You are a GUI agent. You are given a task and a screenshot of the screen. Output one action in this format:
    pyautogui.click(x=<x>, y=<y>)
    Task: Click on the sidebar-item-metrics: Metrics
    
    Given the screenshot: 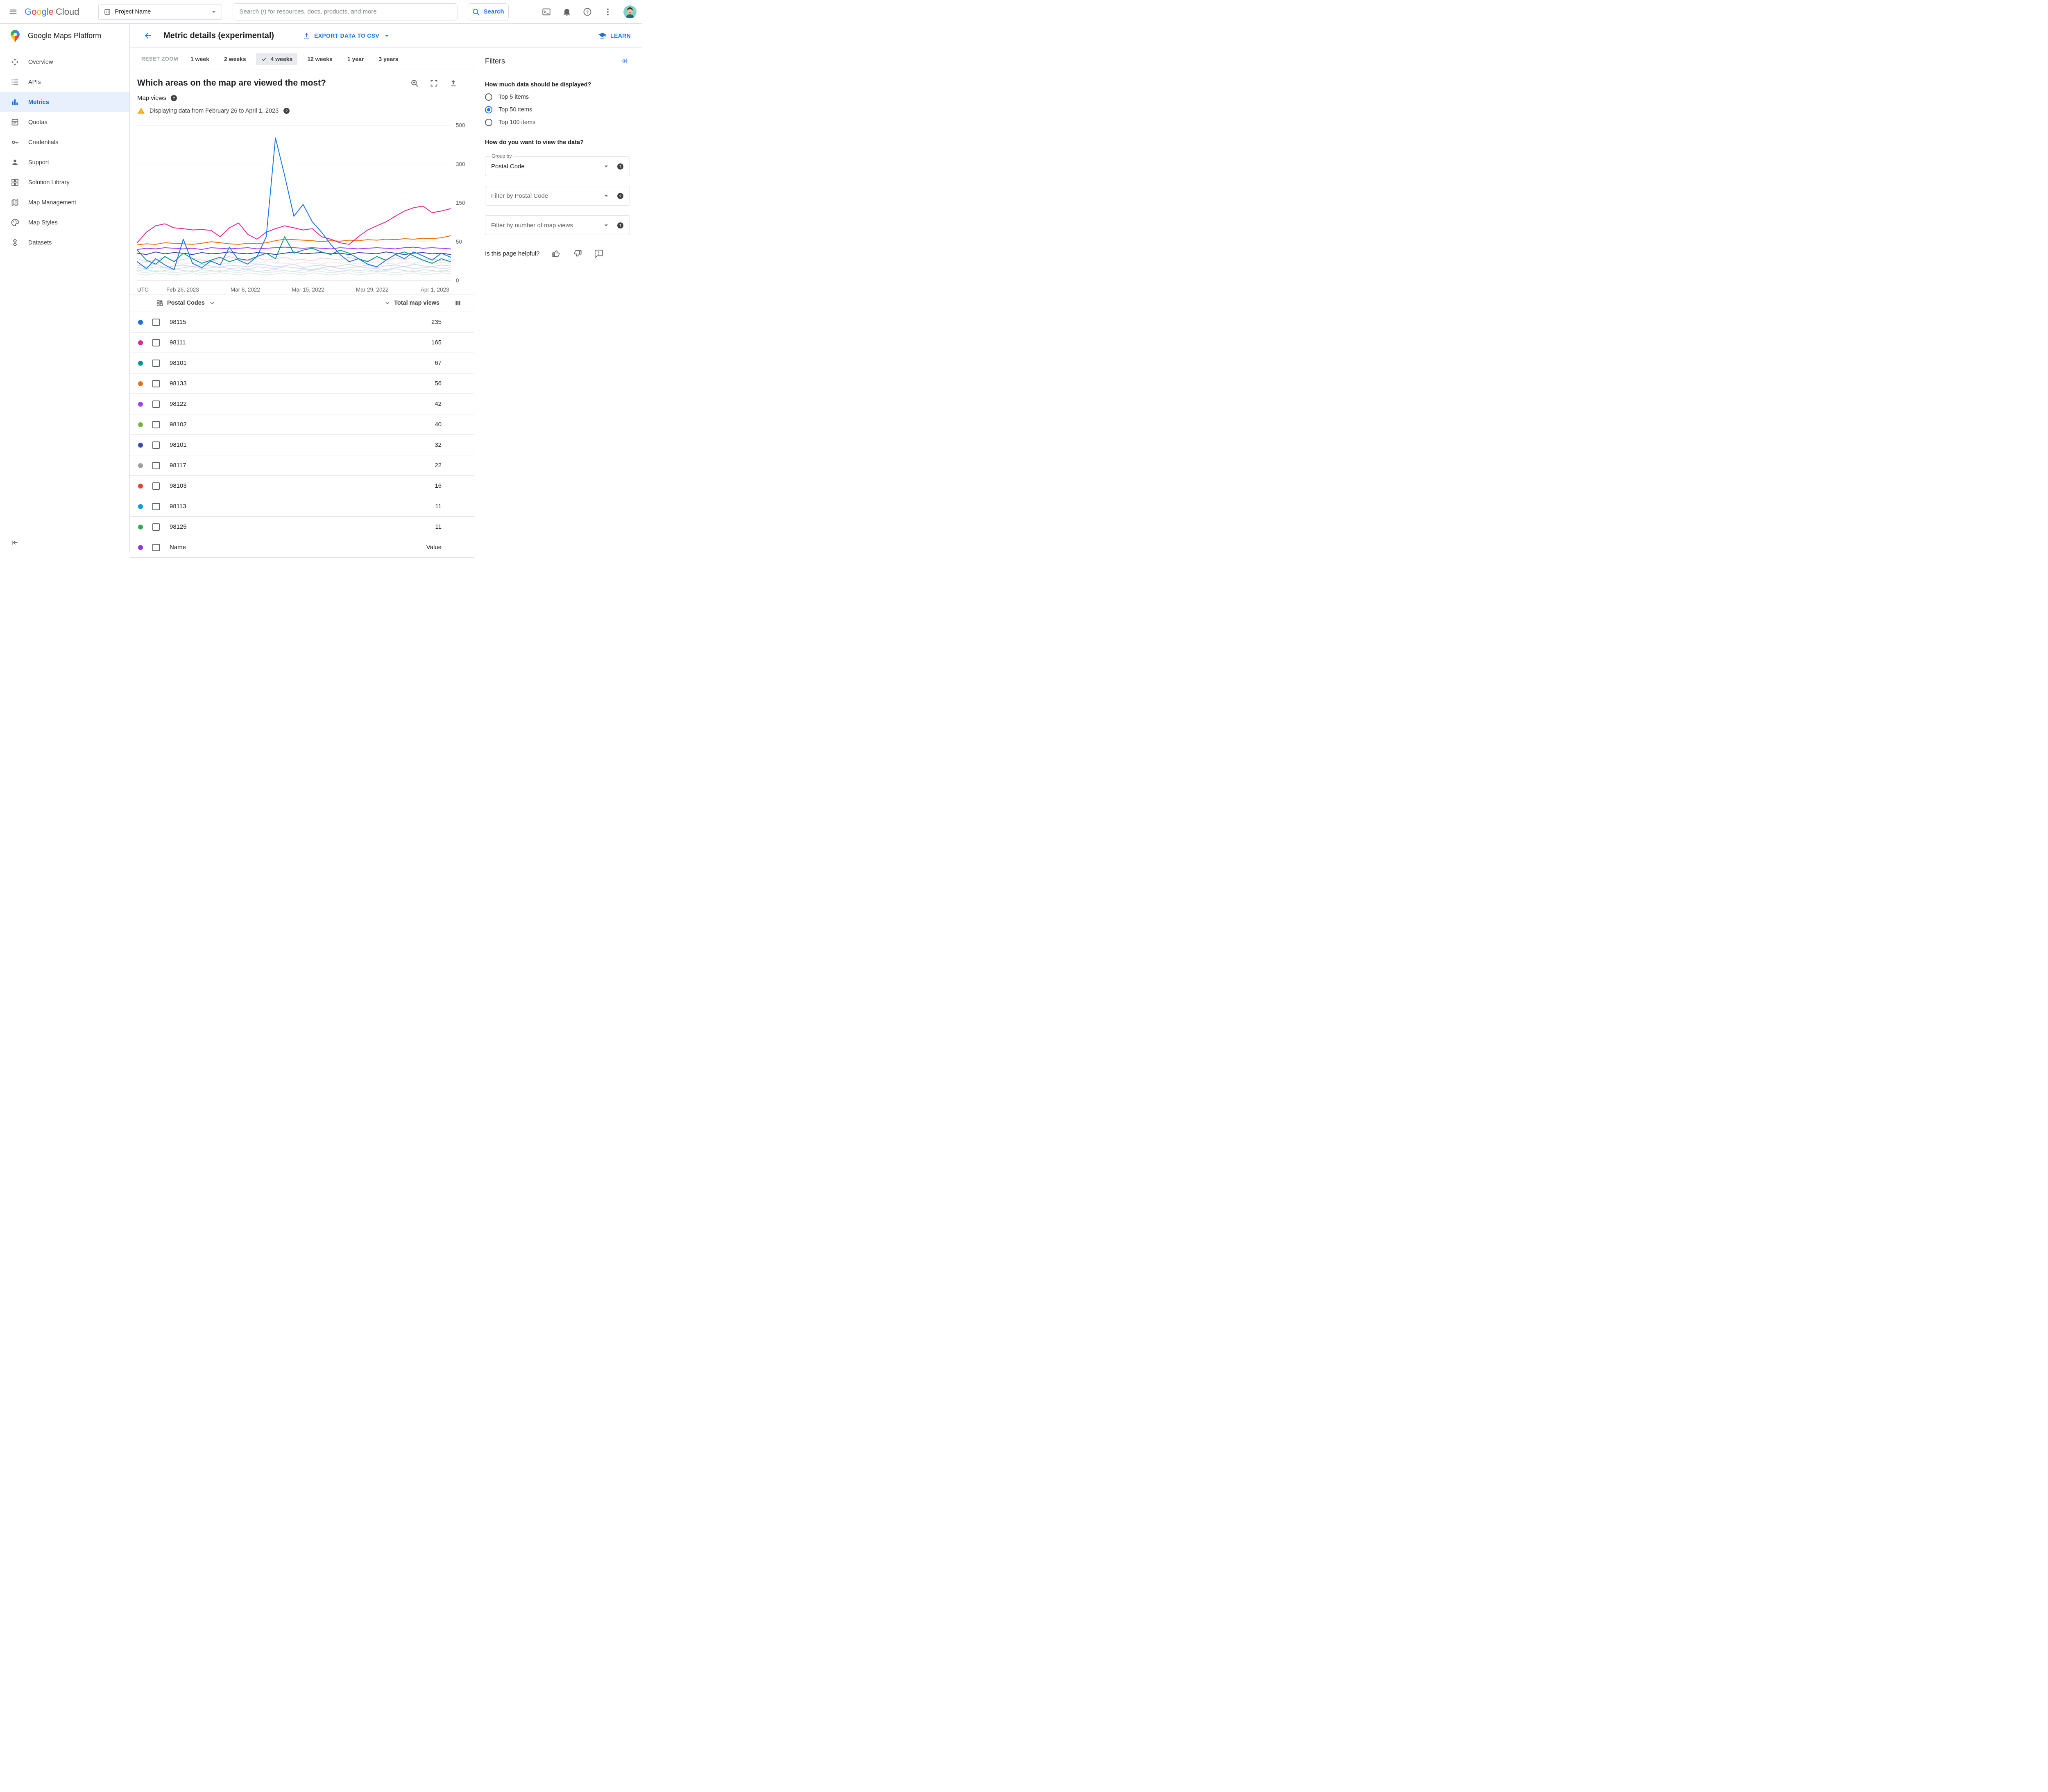 What is the action you would take?
    pyautogui.click(x=64, y=102)
    